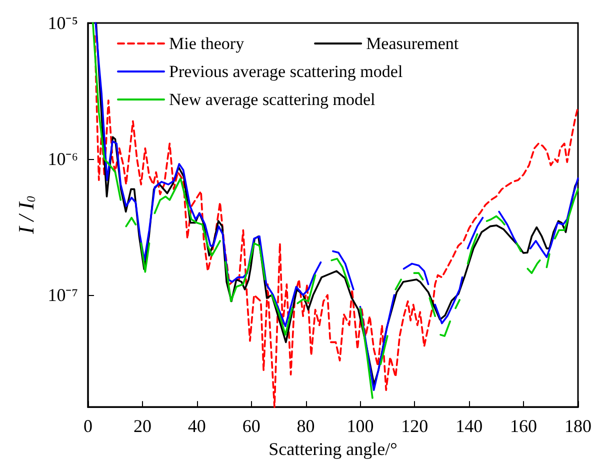  Describe the element at coordinates (63, 159) in the screenshot. I see `y-tick-label: 10⁻⁶` at that location.